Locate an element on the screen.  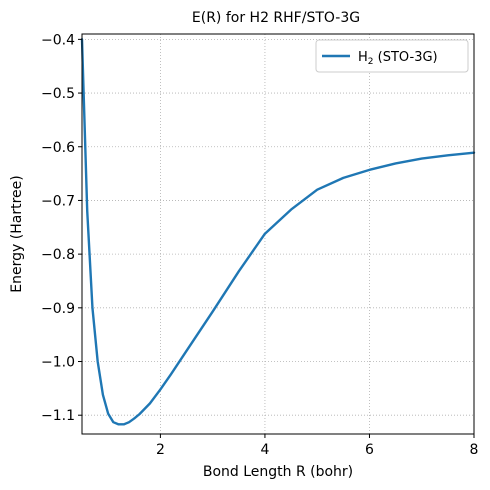
legend-label-main: H is located at coordinates (363, 57).